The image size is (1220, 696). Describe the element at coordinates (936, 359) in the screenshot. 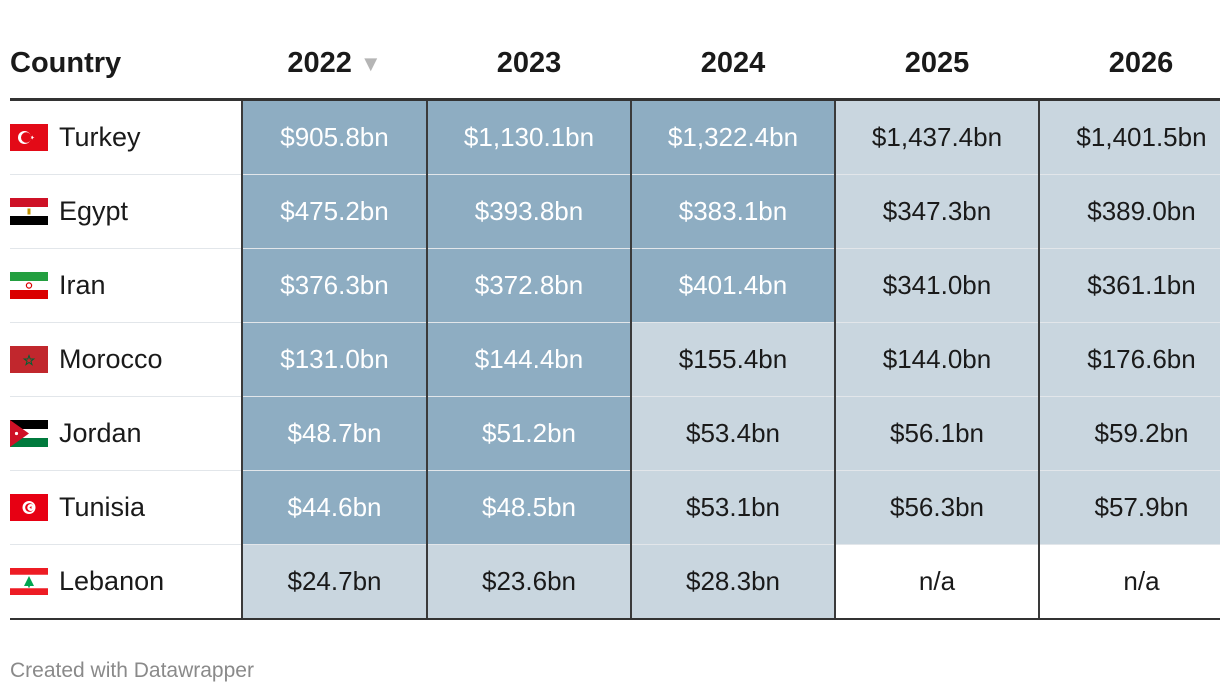

I see `value-cell-2025: $144.0bn` at that location.